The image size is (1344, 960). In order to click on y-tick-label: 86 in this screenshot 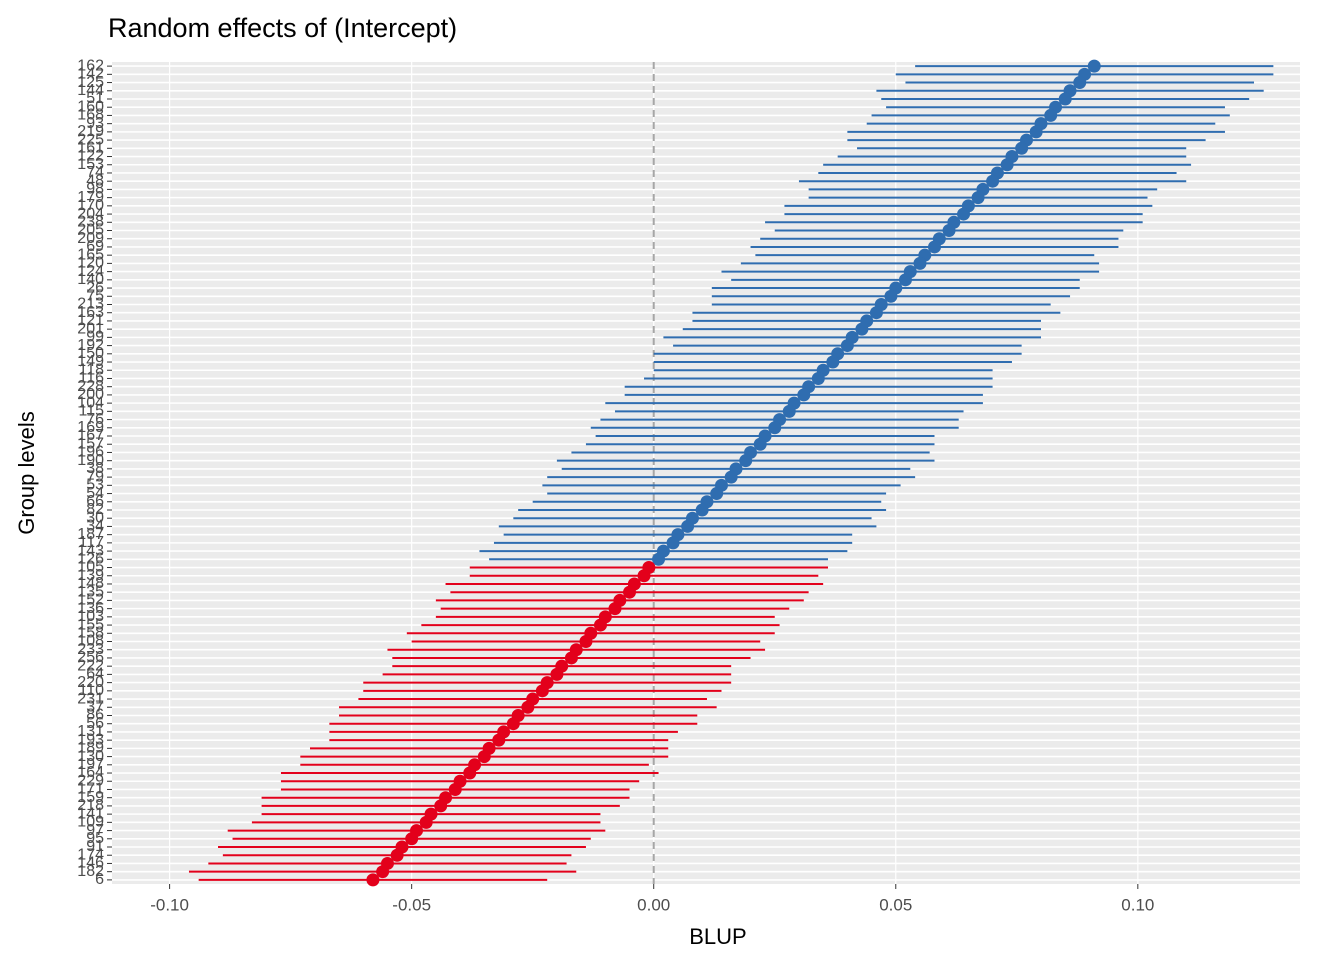, I will do `click(95, 715)`.